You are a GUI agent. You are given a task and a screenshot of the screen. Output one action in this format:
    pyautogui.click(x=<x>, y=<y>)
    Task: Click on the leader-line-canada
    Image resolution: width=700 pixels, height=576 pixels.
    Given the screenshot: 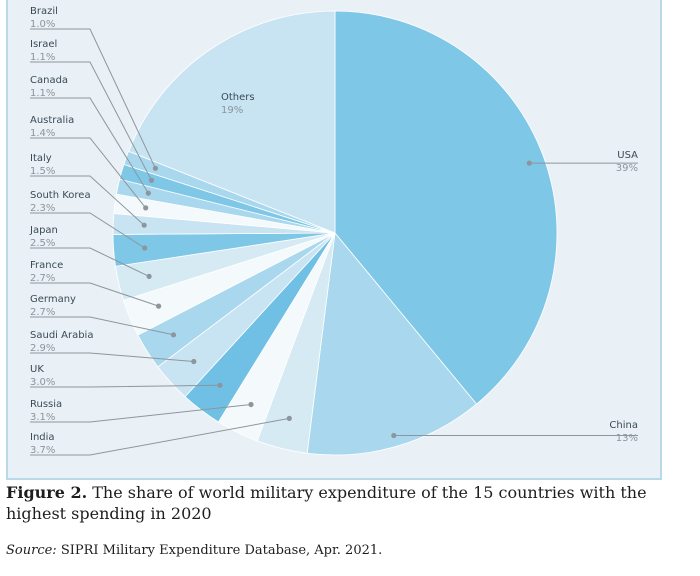 What is the action you would take?
    pyautogui.click(x=89, y=145)
    